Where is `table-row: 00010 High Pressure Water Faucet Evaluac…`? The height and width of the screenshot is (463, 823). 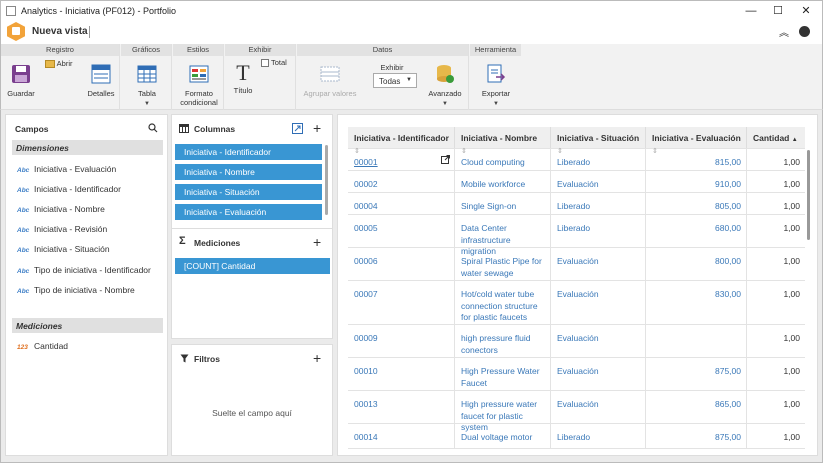
table-row: 00010 High Pressure Water Faucet Evaluac… is located at coordinates (576, 374).